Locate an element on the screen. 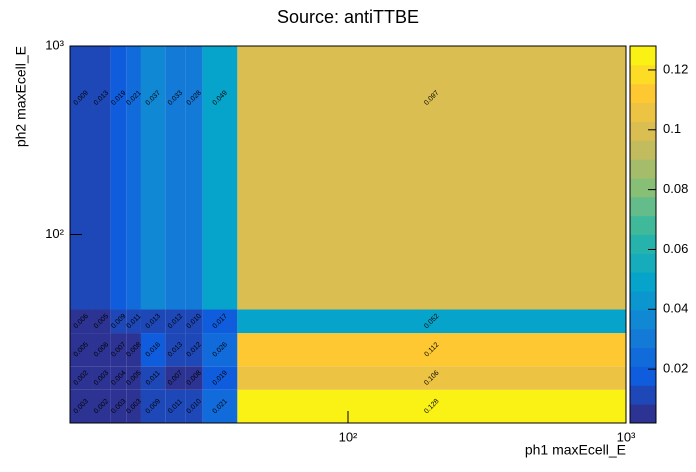 This screenshot has width=696, height=472. y-tick-label: 10² is located at coordinates (54, 233).